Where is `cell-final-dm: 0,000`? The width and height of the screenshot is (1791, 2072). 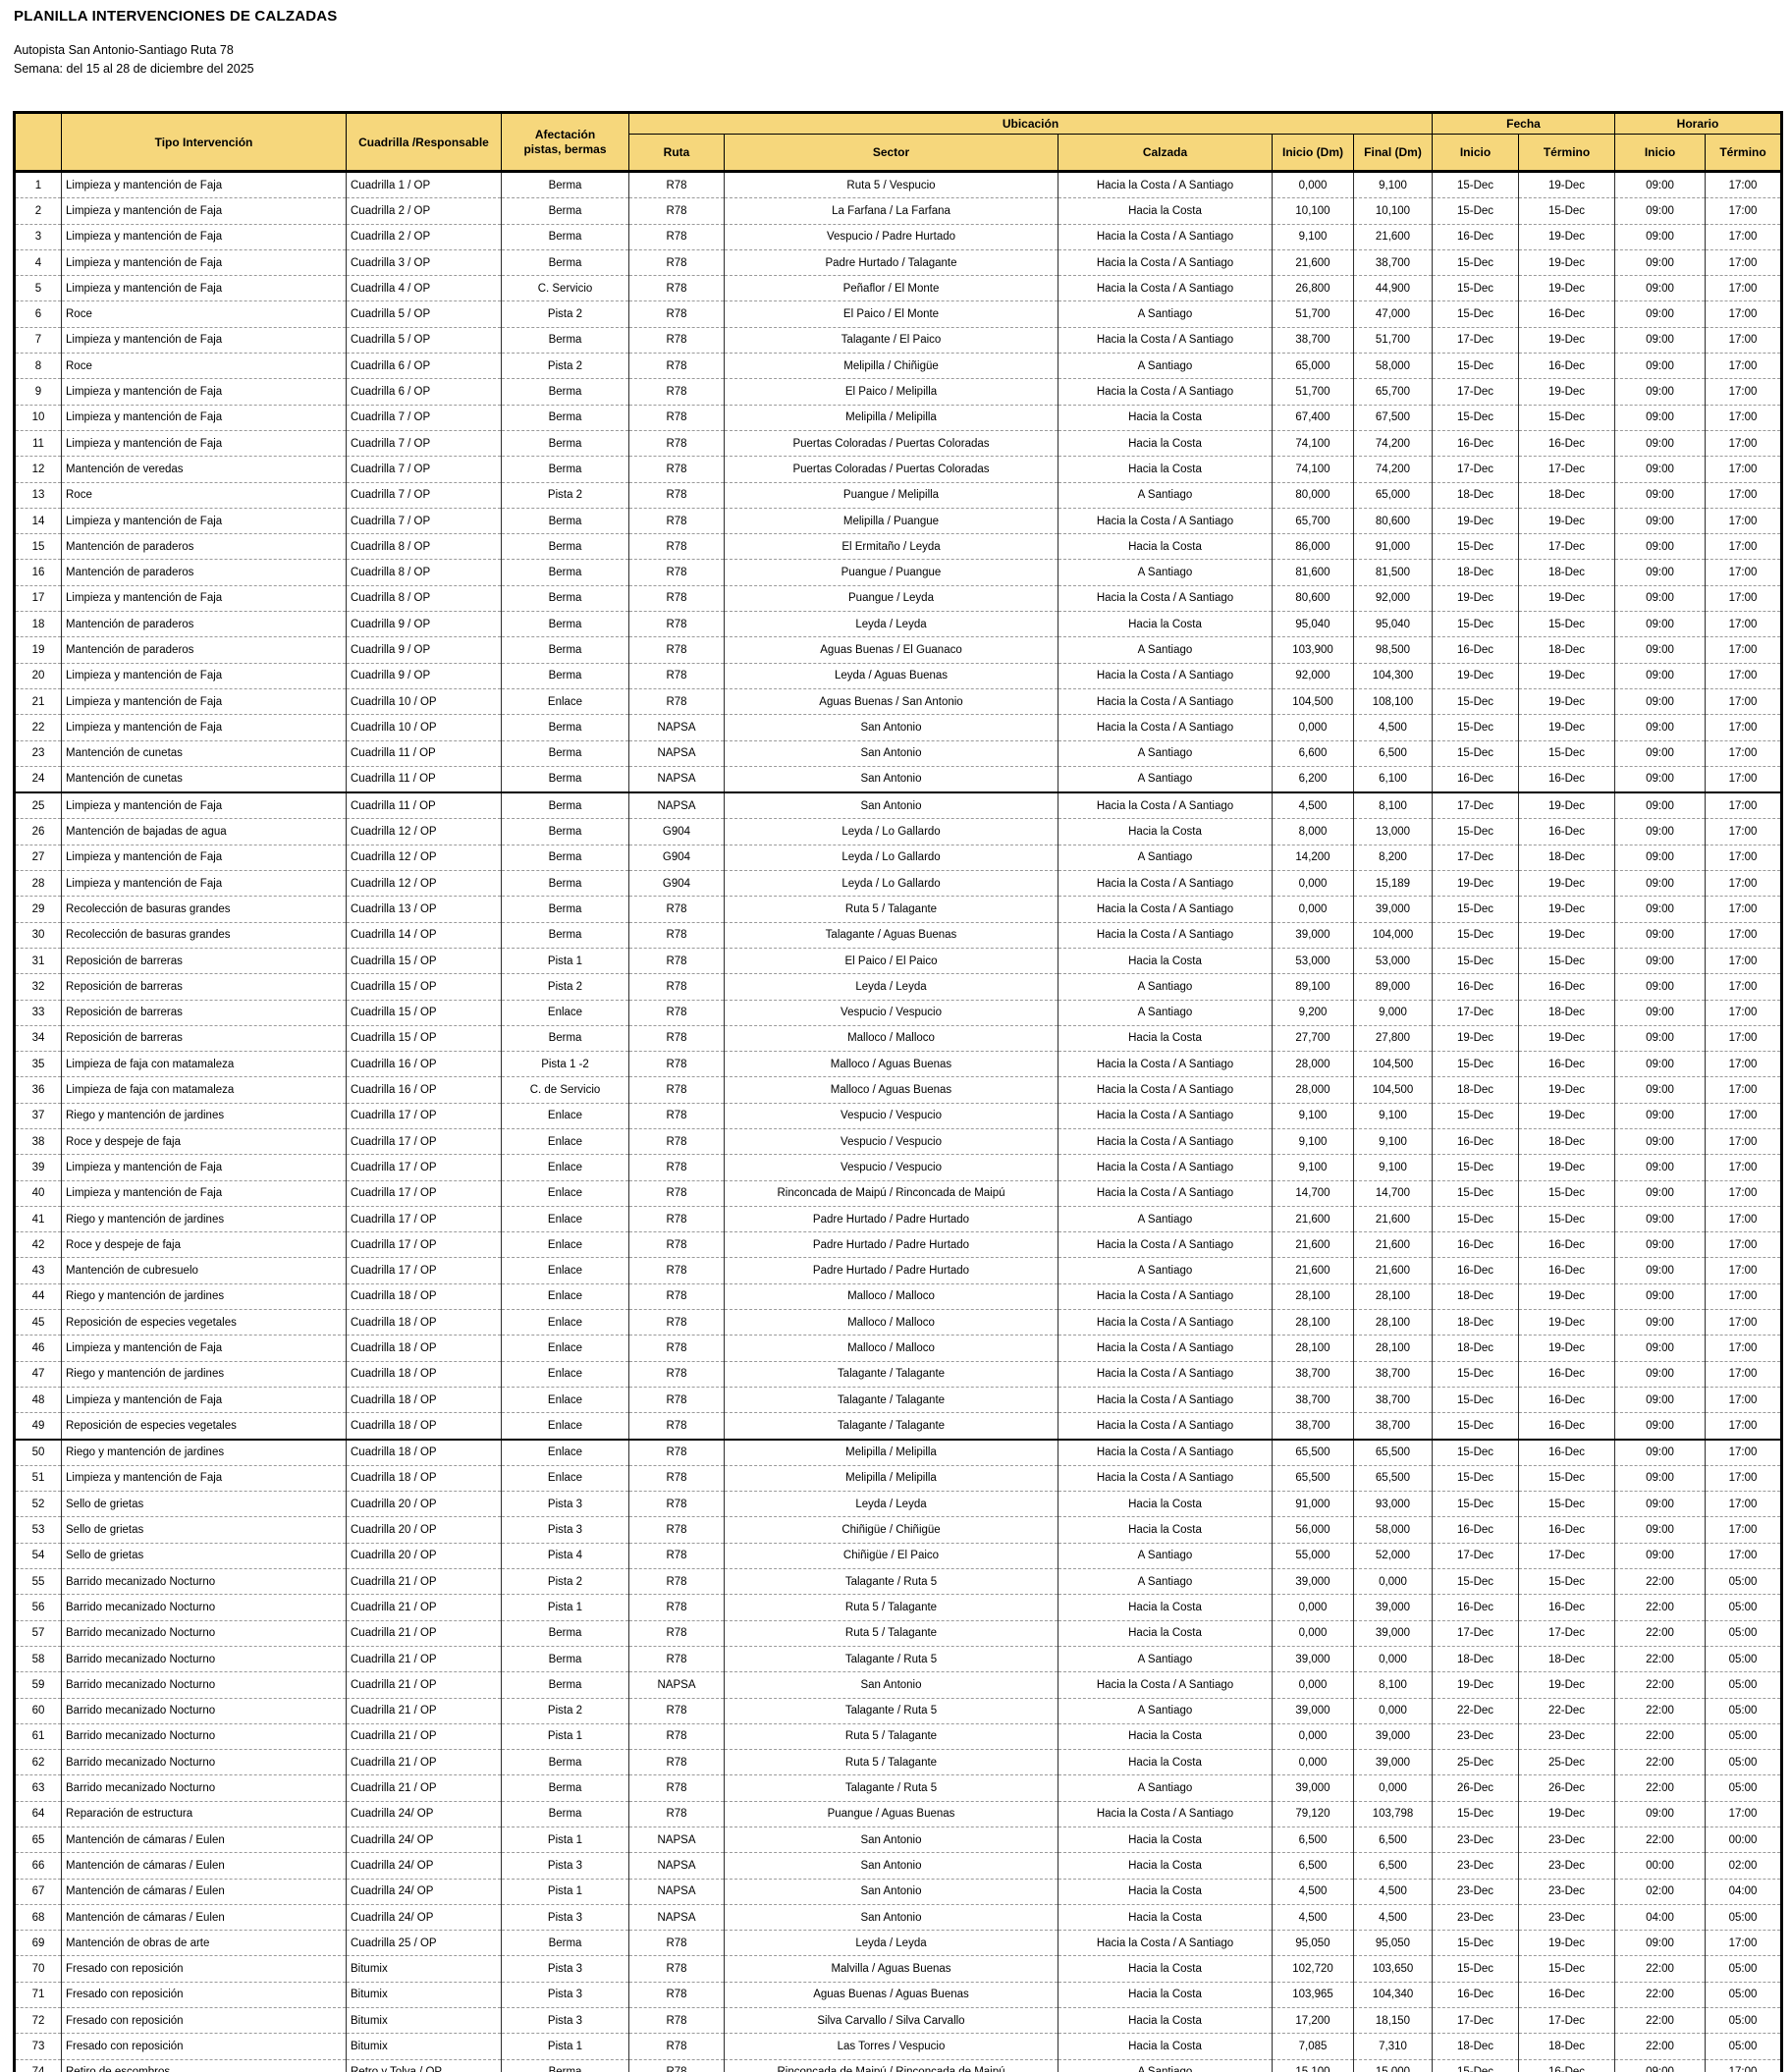
cell-final-dm: 0,000 is located at coordinates (1393, 1788).